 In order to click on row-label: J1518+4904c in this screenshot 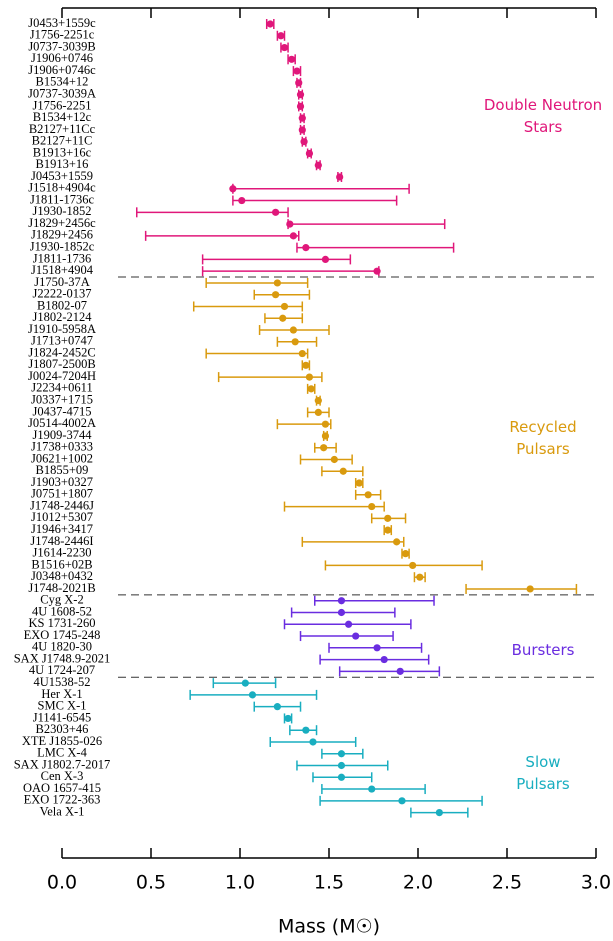, I will do `click(62, 188)`.